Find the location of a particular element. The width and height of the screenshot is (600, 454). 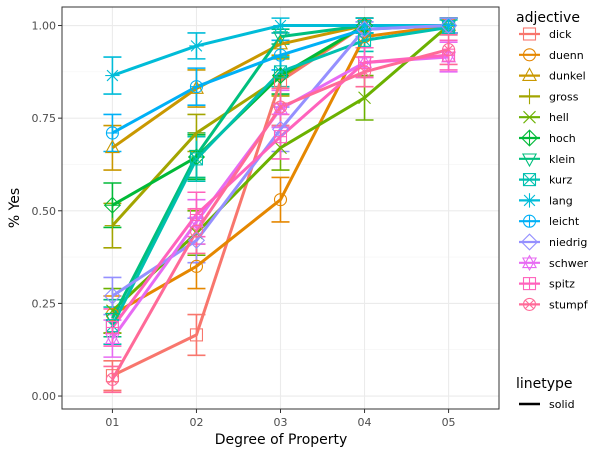

legend-item-hell: hell is located at coordinates (544, 117).